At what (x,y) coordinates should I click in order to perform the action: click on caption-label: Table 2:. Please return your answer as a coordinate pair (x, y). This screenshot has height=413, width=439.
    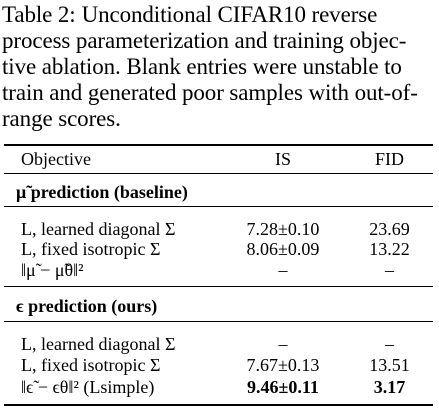
    Looking at the image, I should click on (39, 14).